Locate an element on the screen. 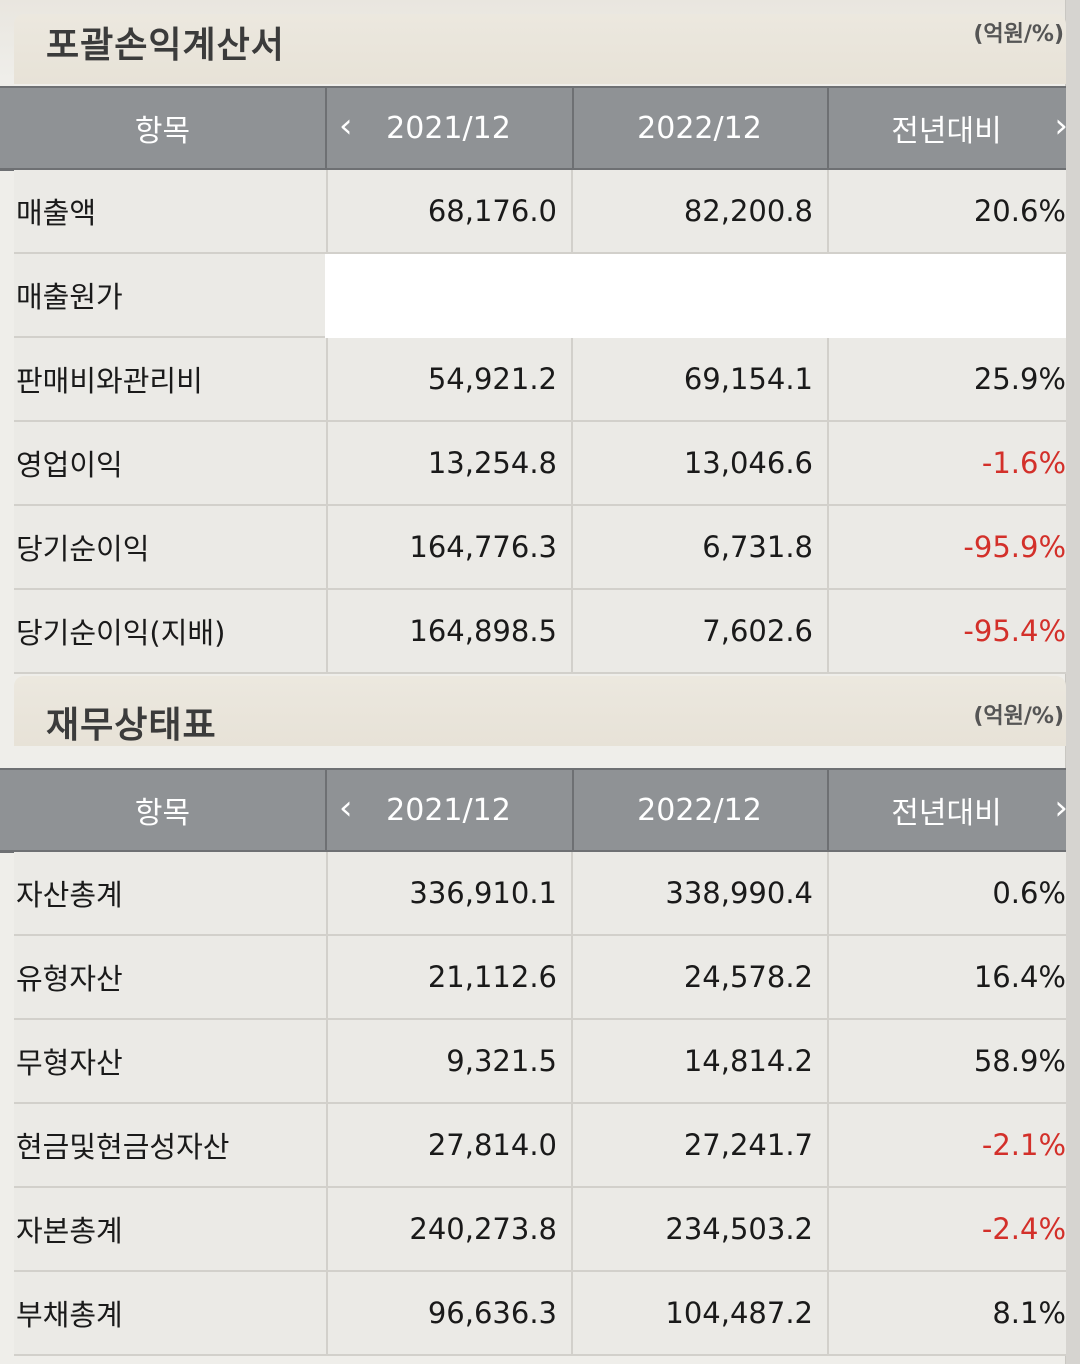 Image resolution: width=1080 pixels, height=1364 pixels. table-row: 자본총계 240,273.8 234,503.2 -2.4% is located at coordinates (540, 1230).